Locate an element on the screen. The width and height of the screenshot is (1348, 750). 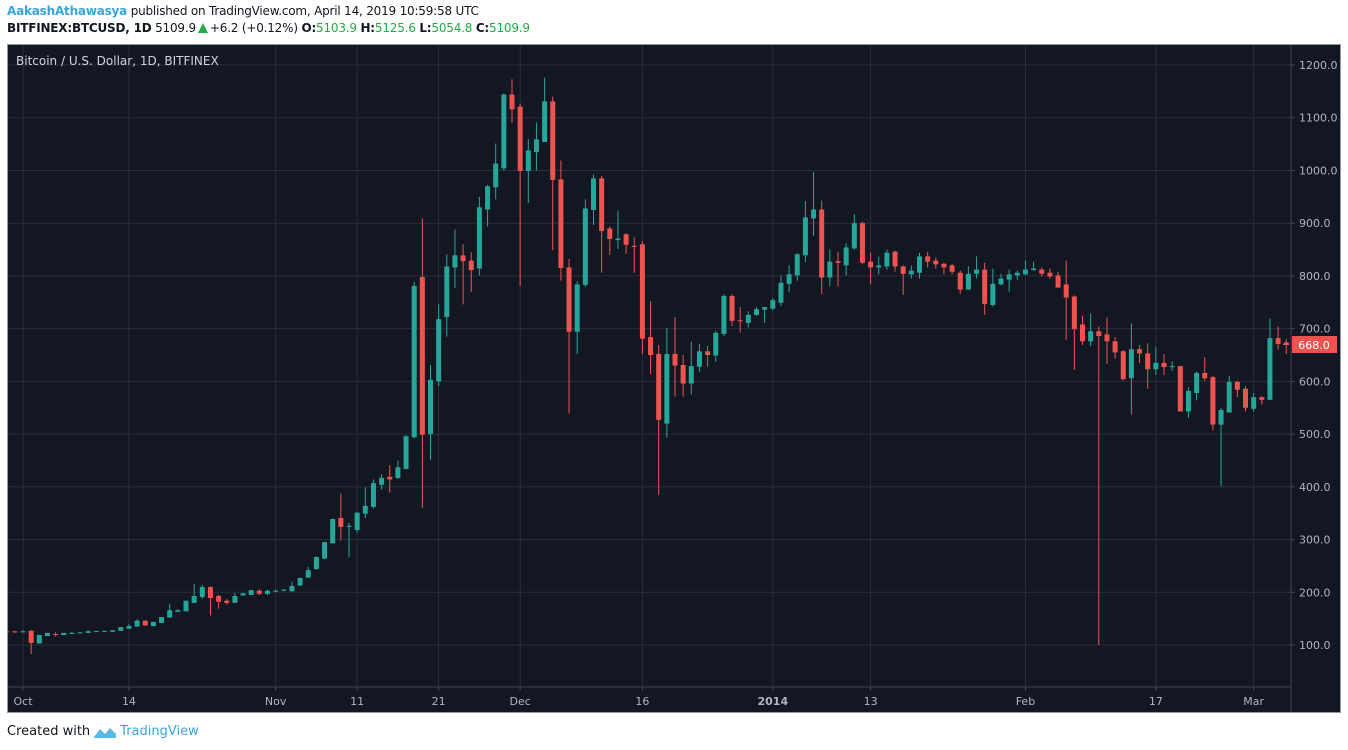
low-value: 5054.8 is located at coordinates (452, 28).